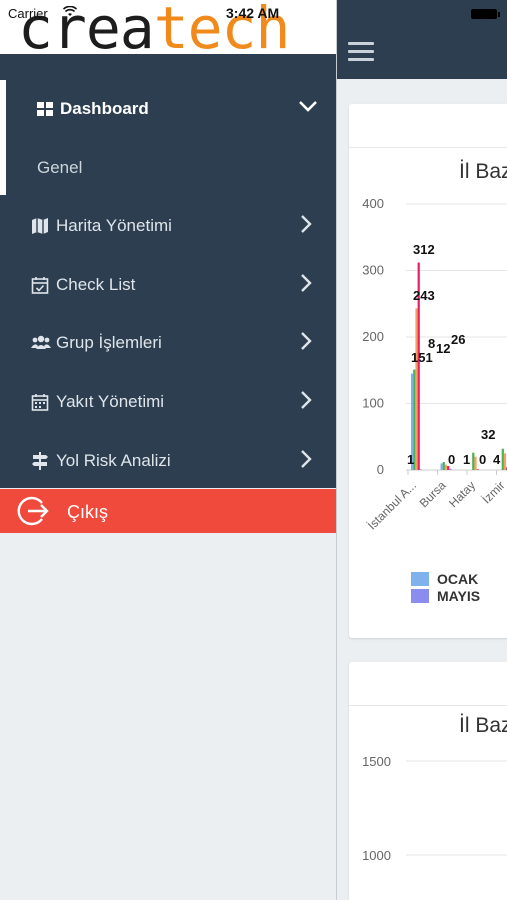  Describe the element at coordinates (373, 203) in the screenshot. I see `y-tick-label: 400` at that location.